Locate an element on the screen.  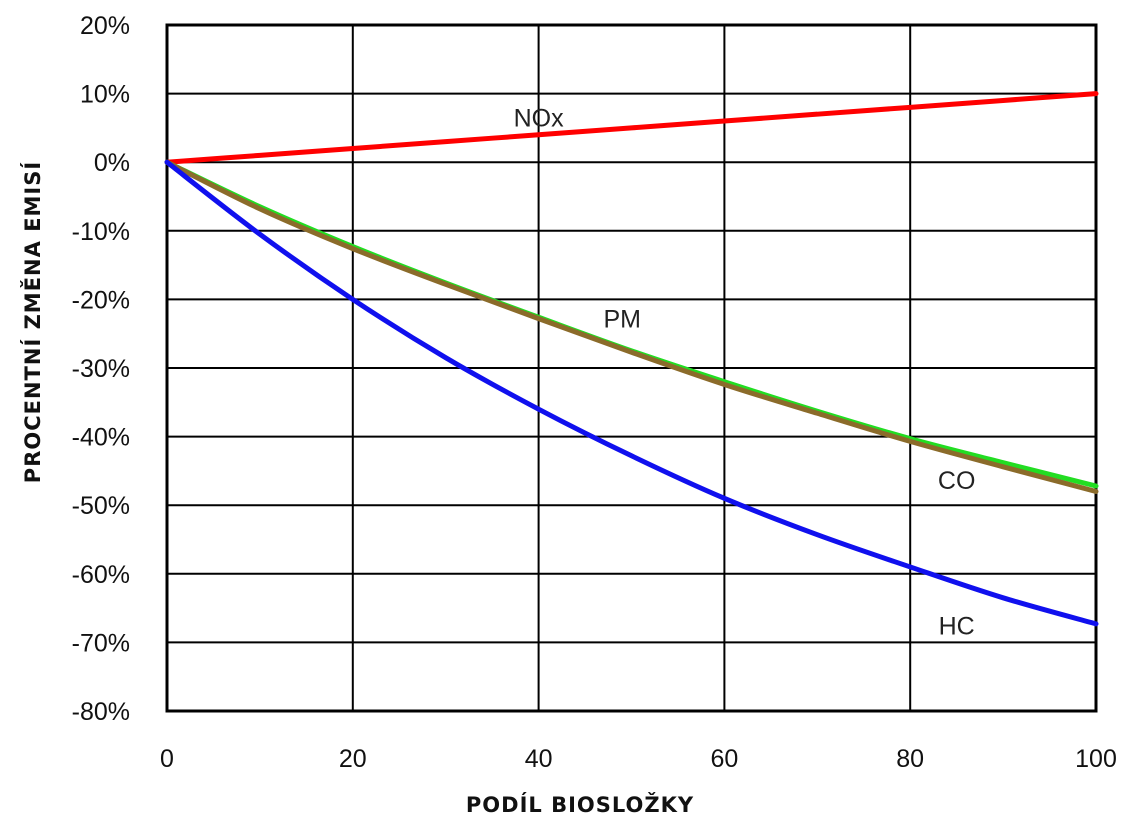
y-axis-tick-labels: 20% 10% 0% -10% -20% -30% -40% -50% -60% -70% -80% is located at coordinates (101, 369).